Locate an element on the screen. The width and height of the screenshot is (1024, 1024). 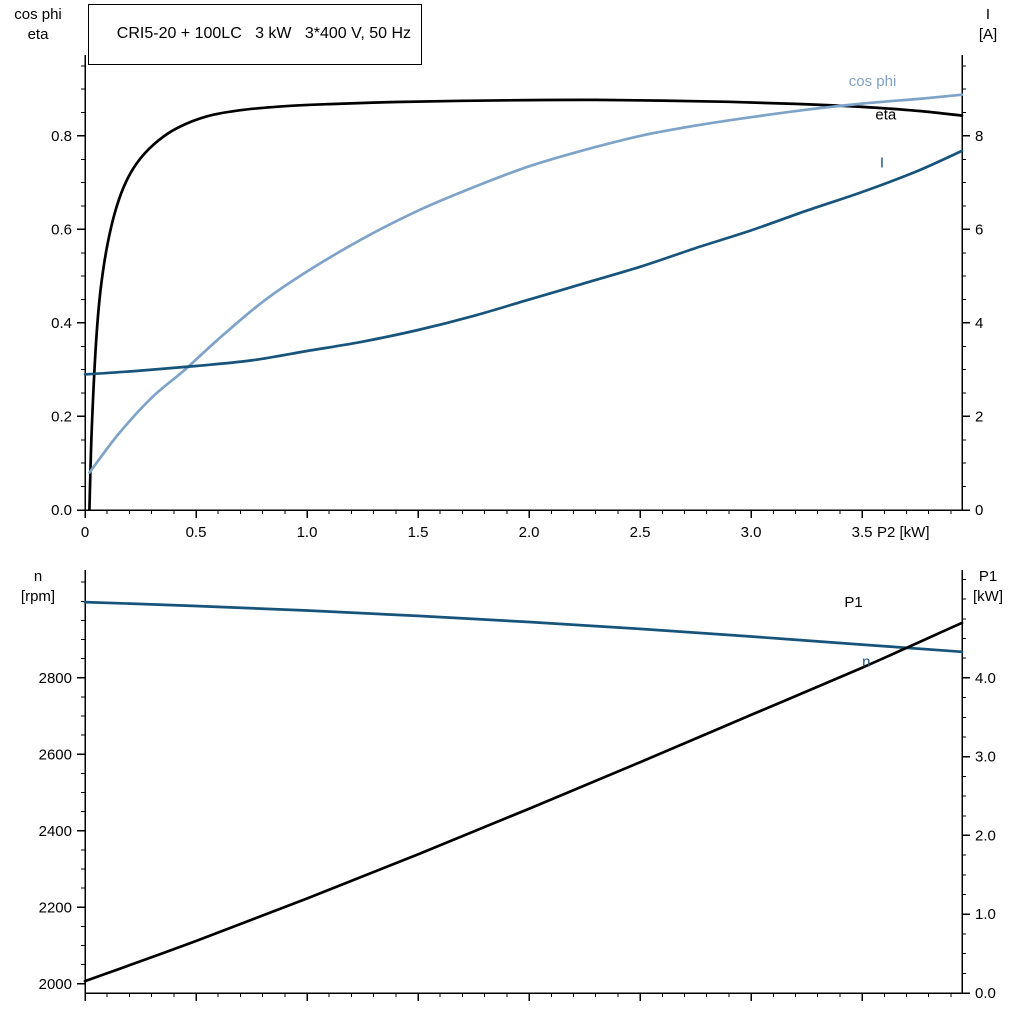
x-axis-label: P2 [kW] is located at coordinates (903, 532).